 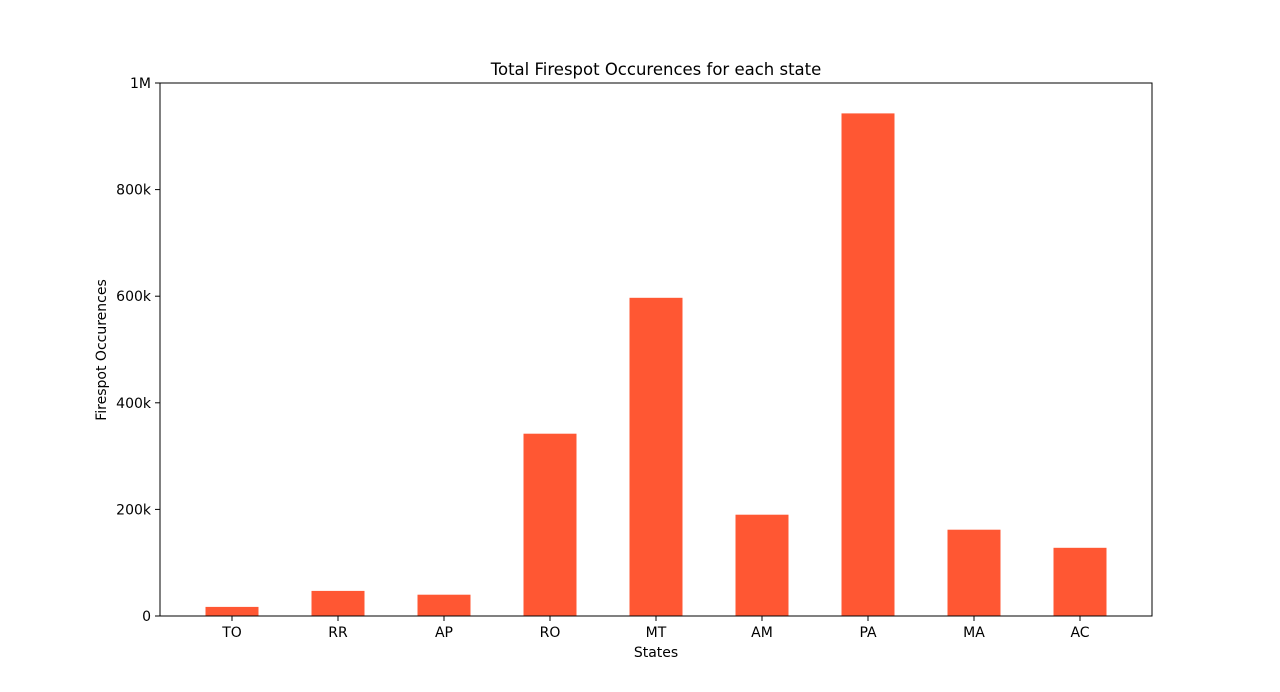 I want to click on y-axis-label: Firespot Occurences, so click(x=102, y=350).